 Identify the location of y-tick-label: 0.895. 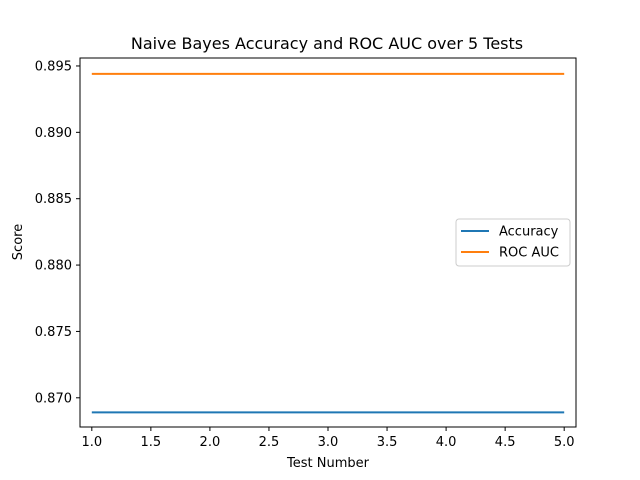
(53, 66).